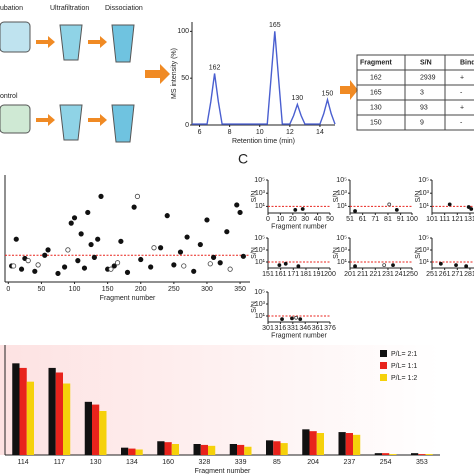  What do you see at coordinates (318, 328) in the screenshot?
I see `x-tick-label: 361` at bounding box center [318, 328].